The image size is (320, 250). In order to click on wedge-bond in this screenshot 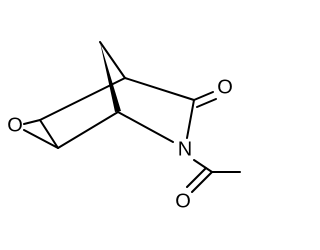, I will do `click(110, 77)`.